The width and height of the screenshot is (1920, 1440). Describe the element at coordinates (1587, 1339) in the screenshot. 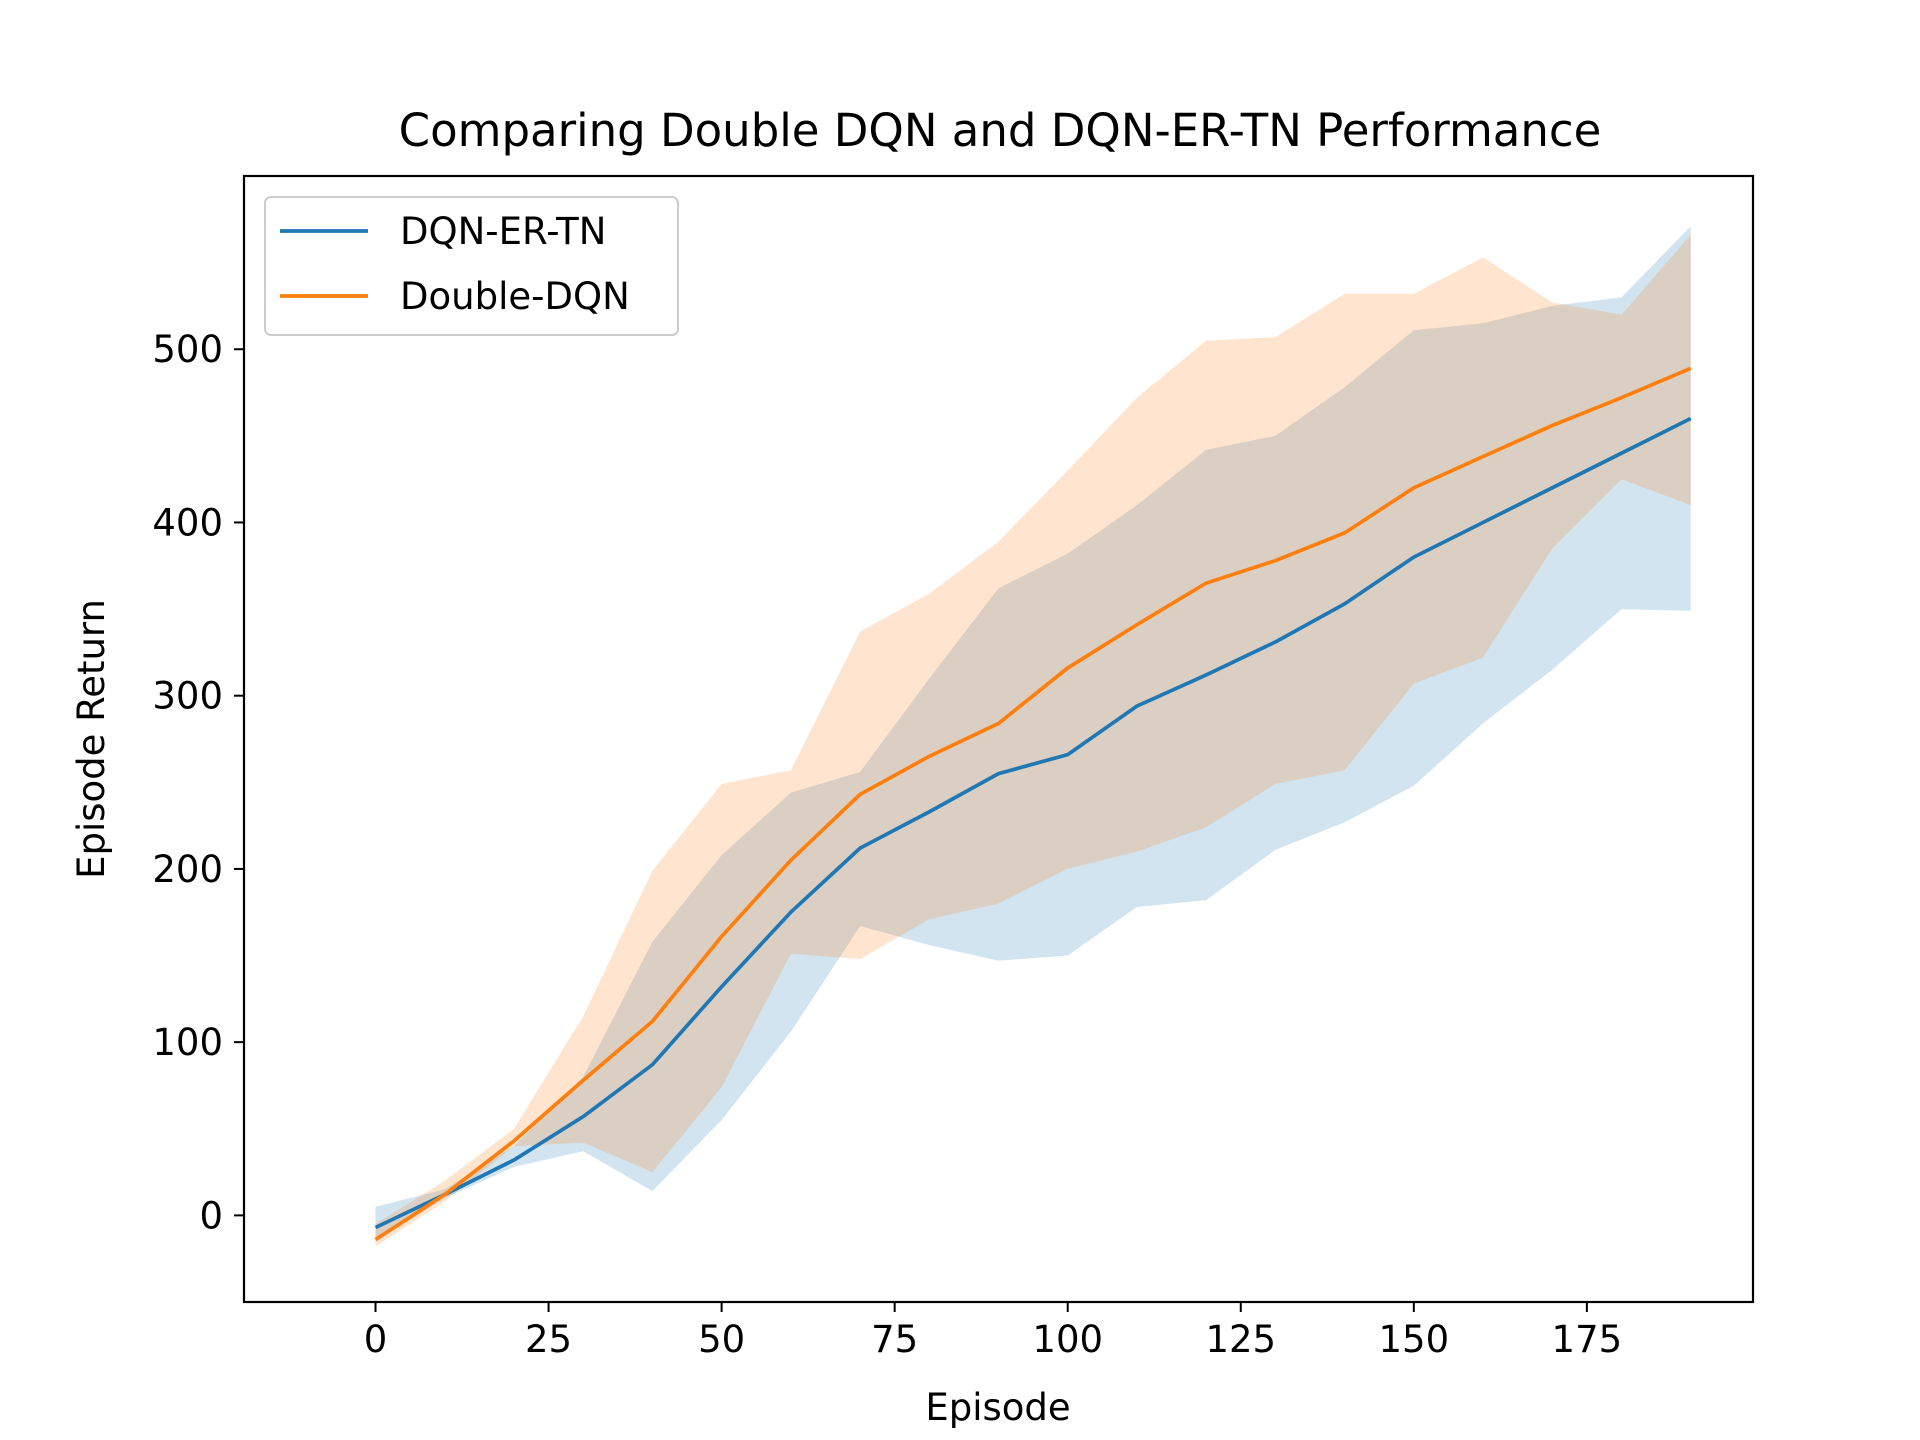

I see `x-tick-label: 175` at that location.